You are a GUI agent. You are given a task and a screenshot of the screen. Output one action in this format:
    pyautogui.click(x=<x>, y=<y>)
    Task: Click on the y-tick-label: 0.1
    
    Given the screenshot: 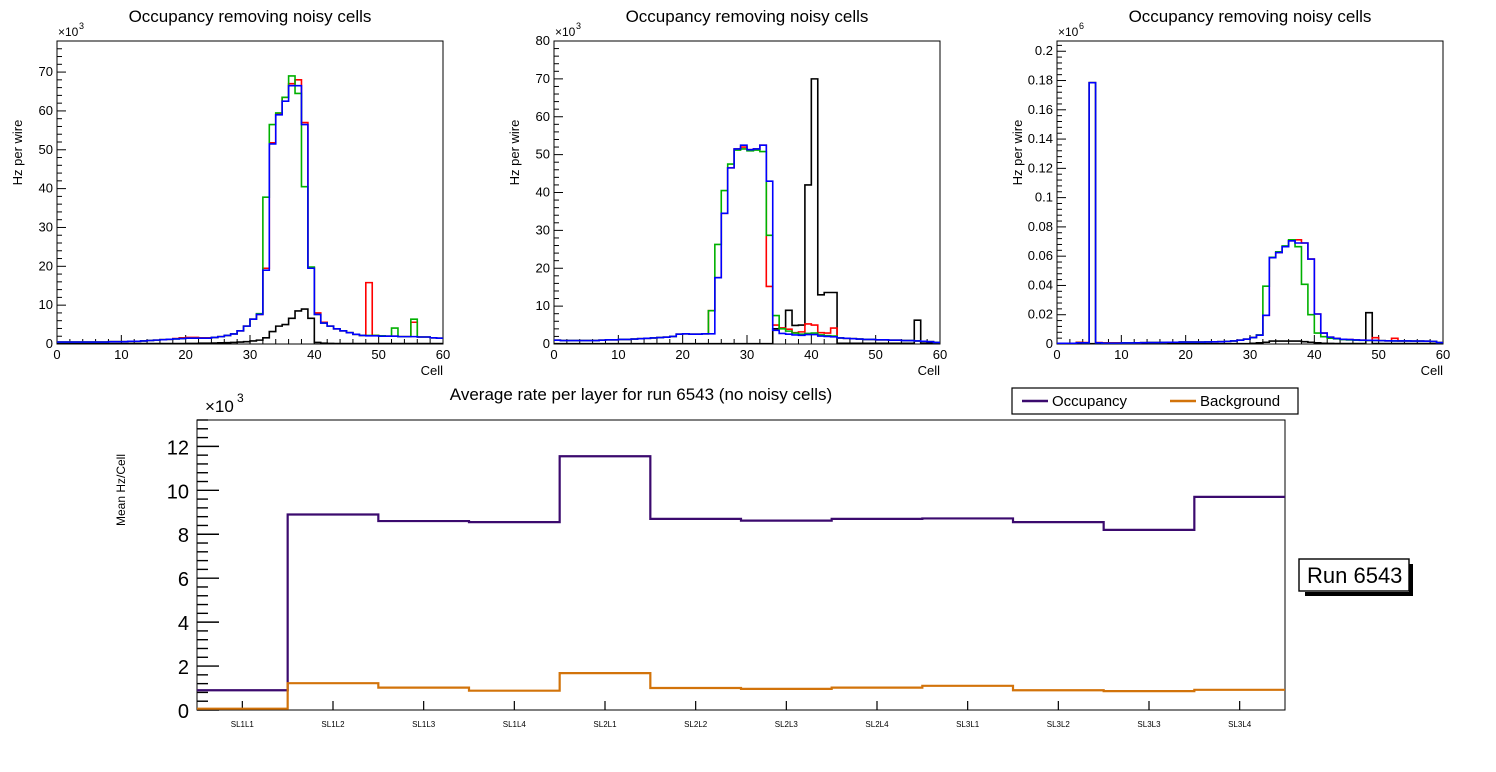 What is the action you would take?
    pyautogui.click(x=1044, y=197)
    